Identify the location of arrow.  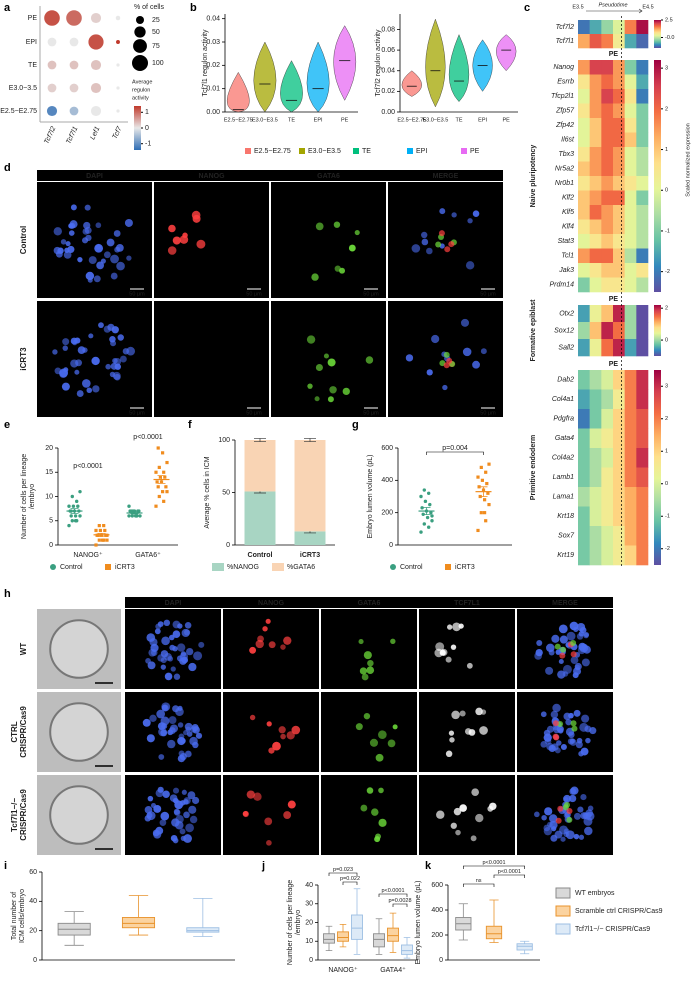
(614, 11).